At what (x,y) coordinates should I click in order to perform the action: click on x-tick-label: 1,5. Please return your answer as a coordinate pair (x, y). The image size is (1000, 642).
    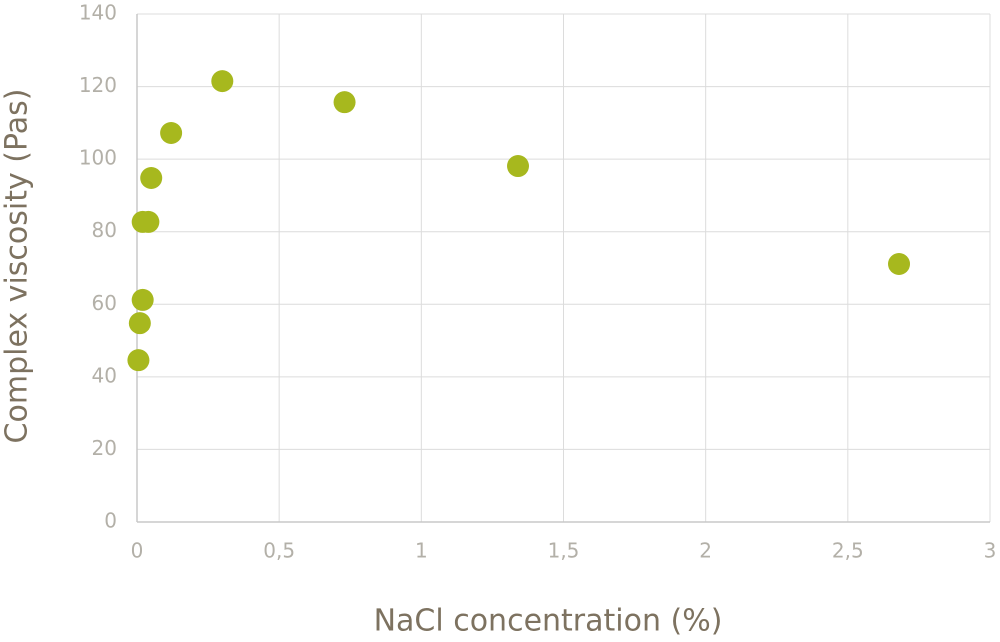
    Looking at the image, I should click on (564, 551).